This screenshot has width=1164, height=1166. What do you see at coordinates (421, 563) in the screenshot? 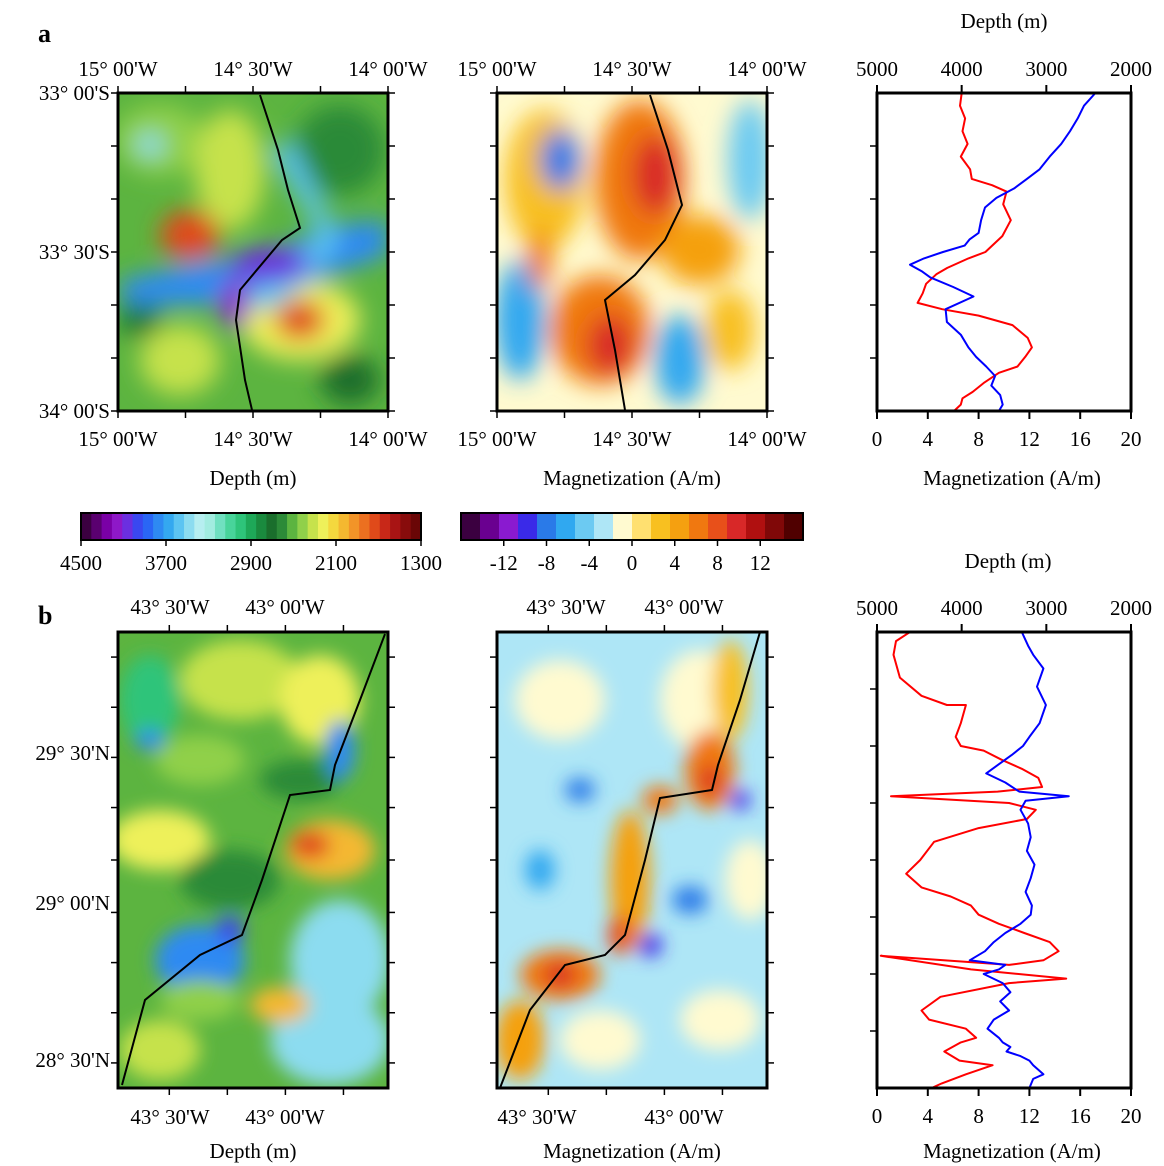
I see `colorbar-tick-label: 1300` at bounding box center [421, 563].